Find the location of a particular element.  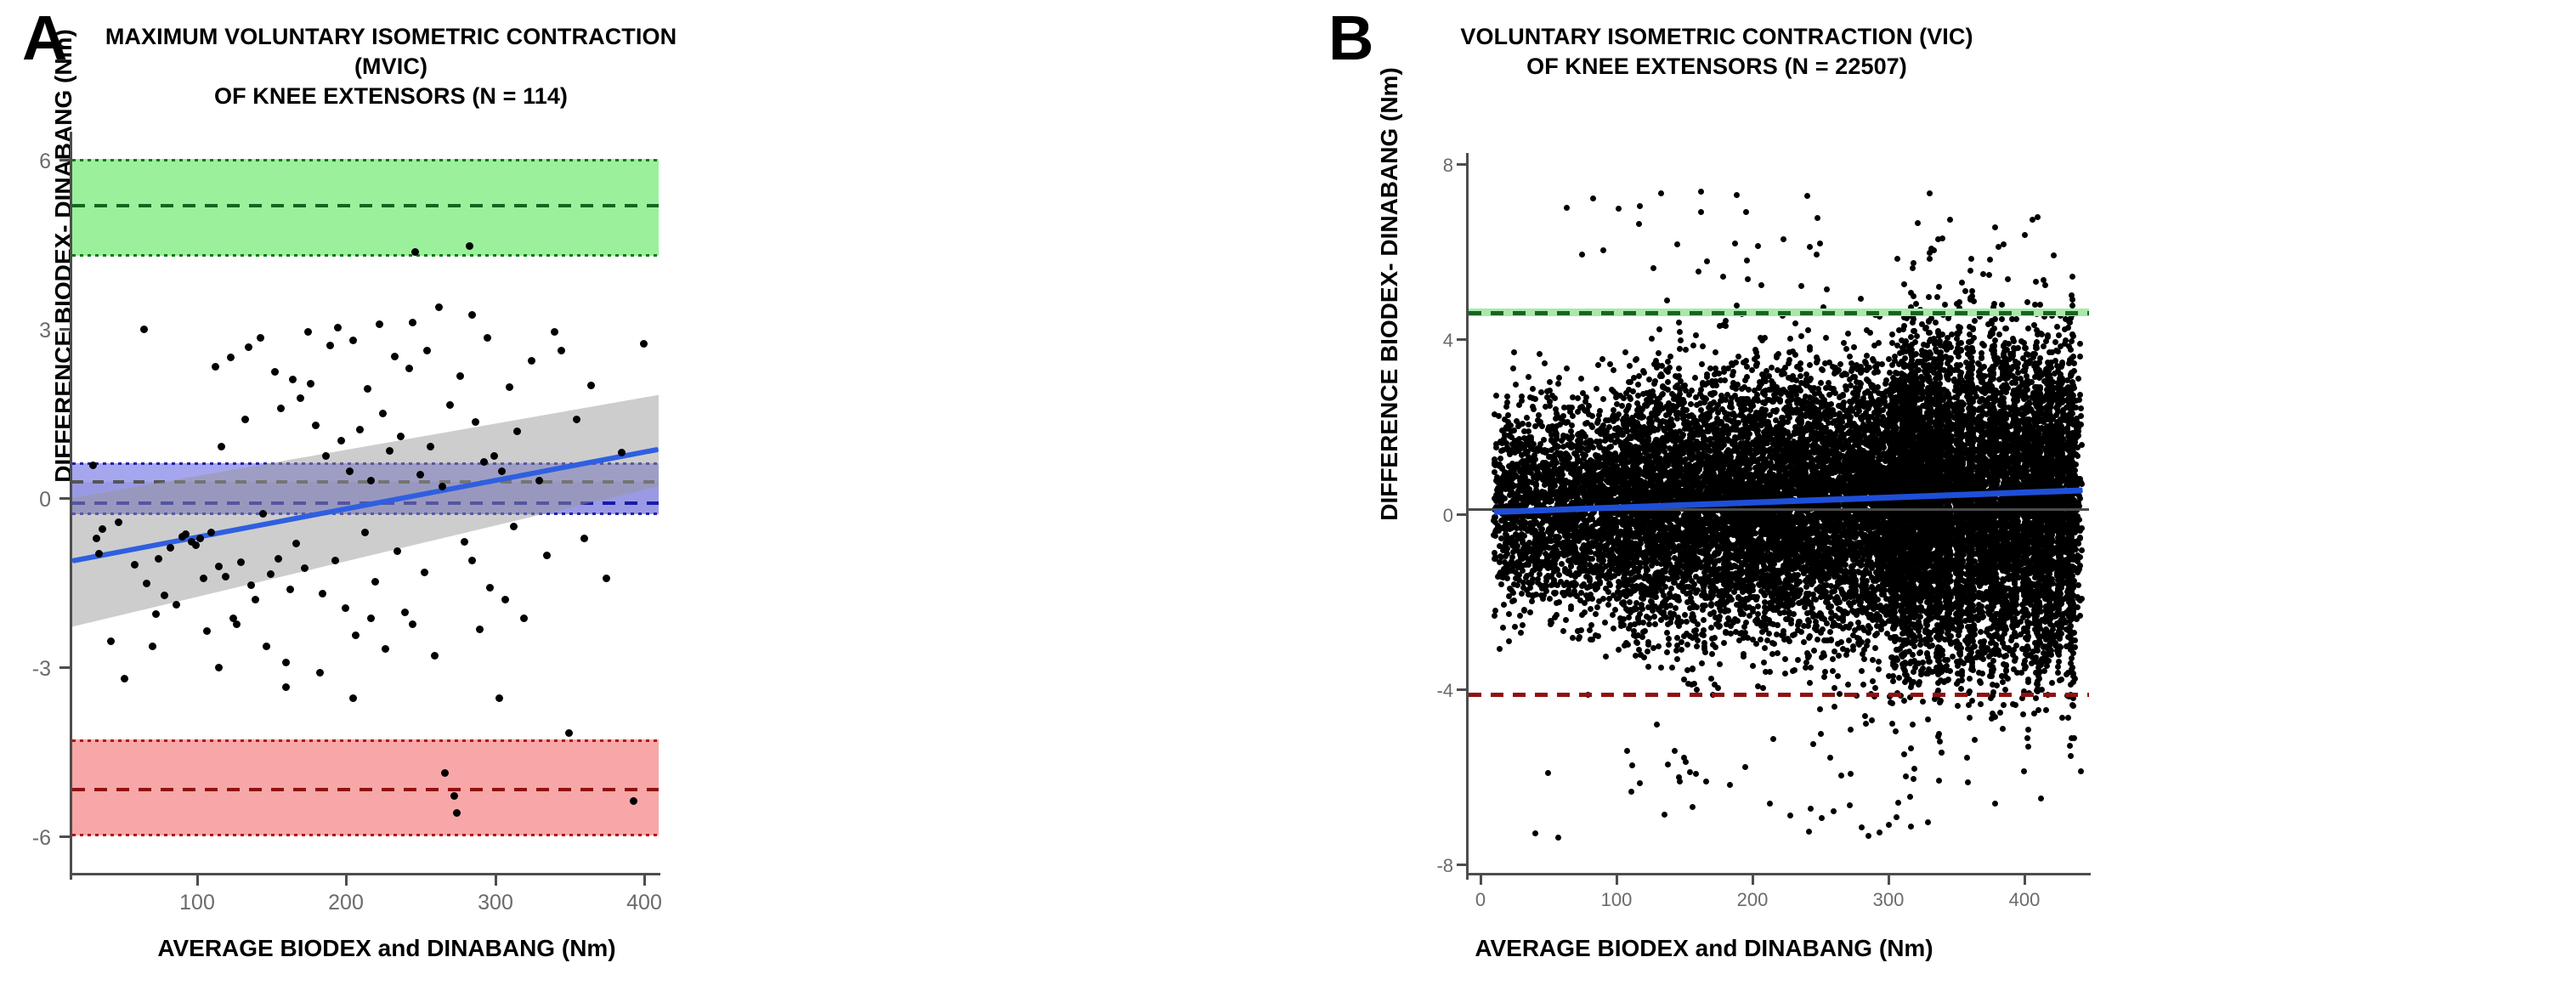

panel-a-ytick-0: 6 is located at coordinates (45, 161).